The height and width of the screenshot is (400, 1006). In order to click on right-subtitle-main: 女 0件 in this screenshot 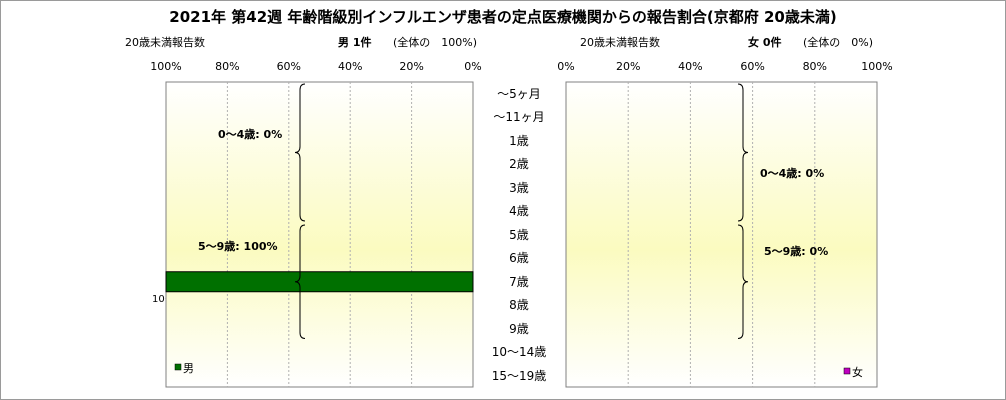, I will do `click(765, 42)`.